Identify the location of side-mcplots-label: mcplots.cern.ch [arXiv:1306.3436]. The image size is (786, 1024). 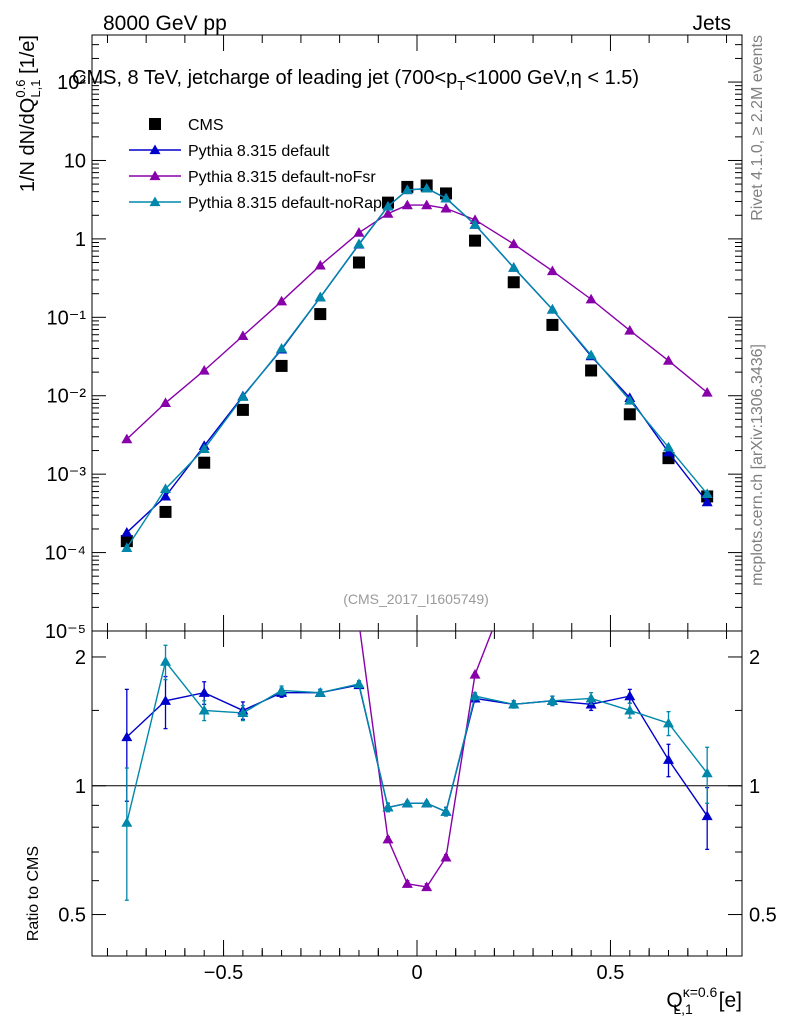
(757, 465).